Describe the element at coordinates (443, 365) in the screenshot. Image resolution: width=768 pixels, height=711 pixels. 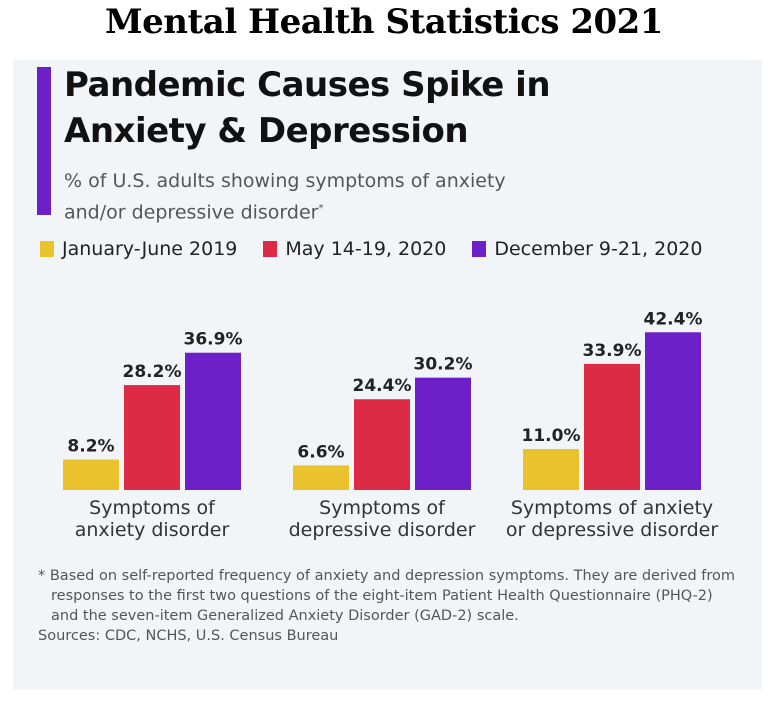
I see `data-label: 30.2%` at that location.